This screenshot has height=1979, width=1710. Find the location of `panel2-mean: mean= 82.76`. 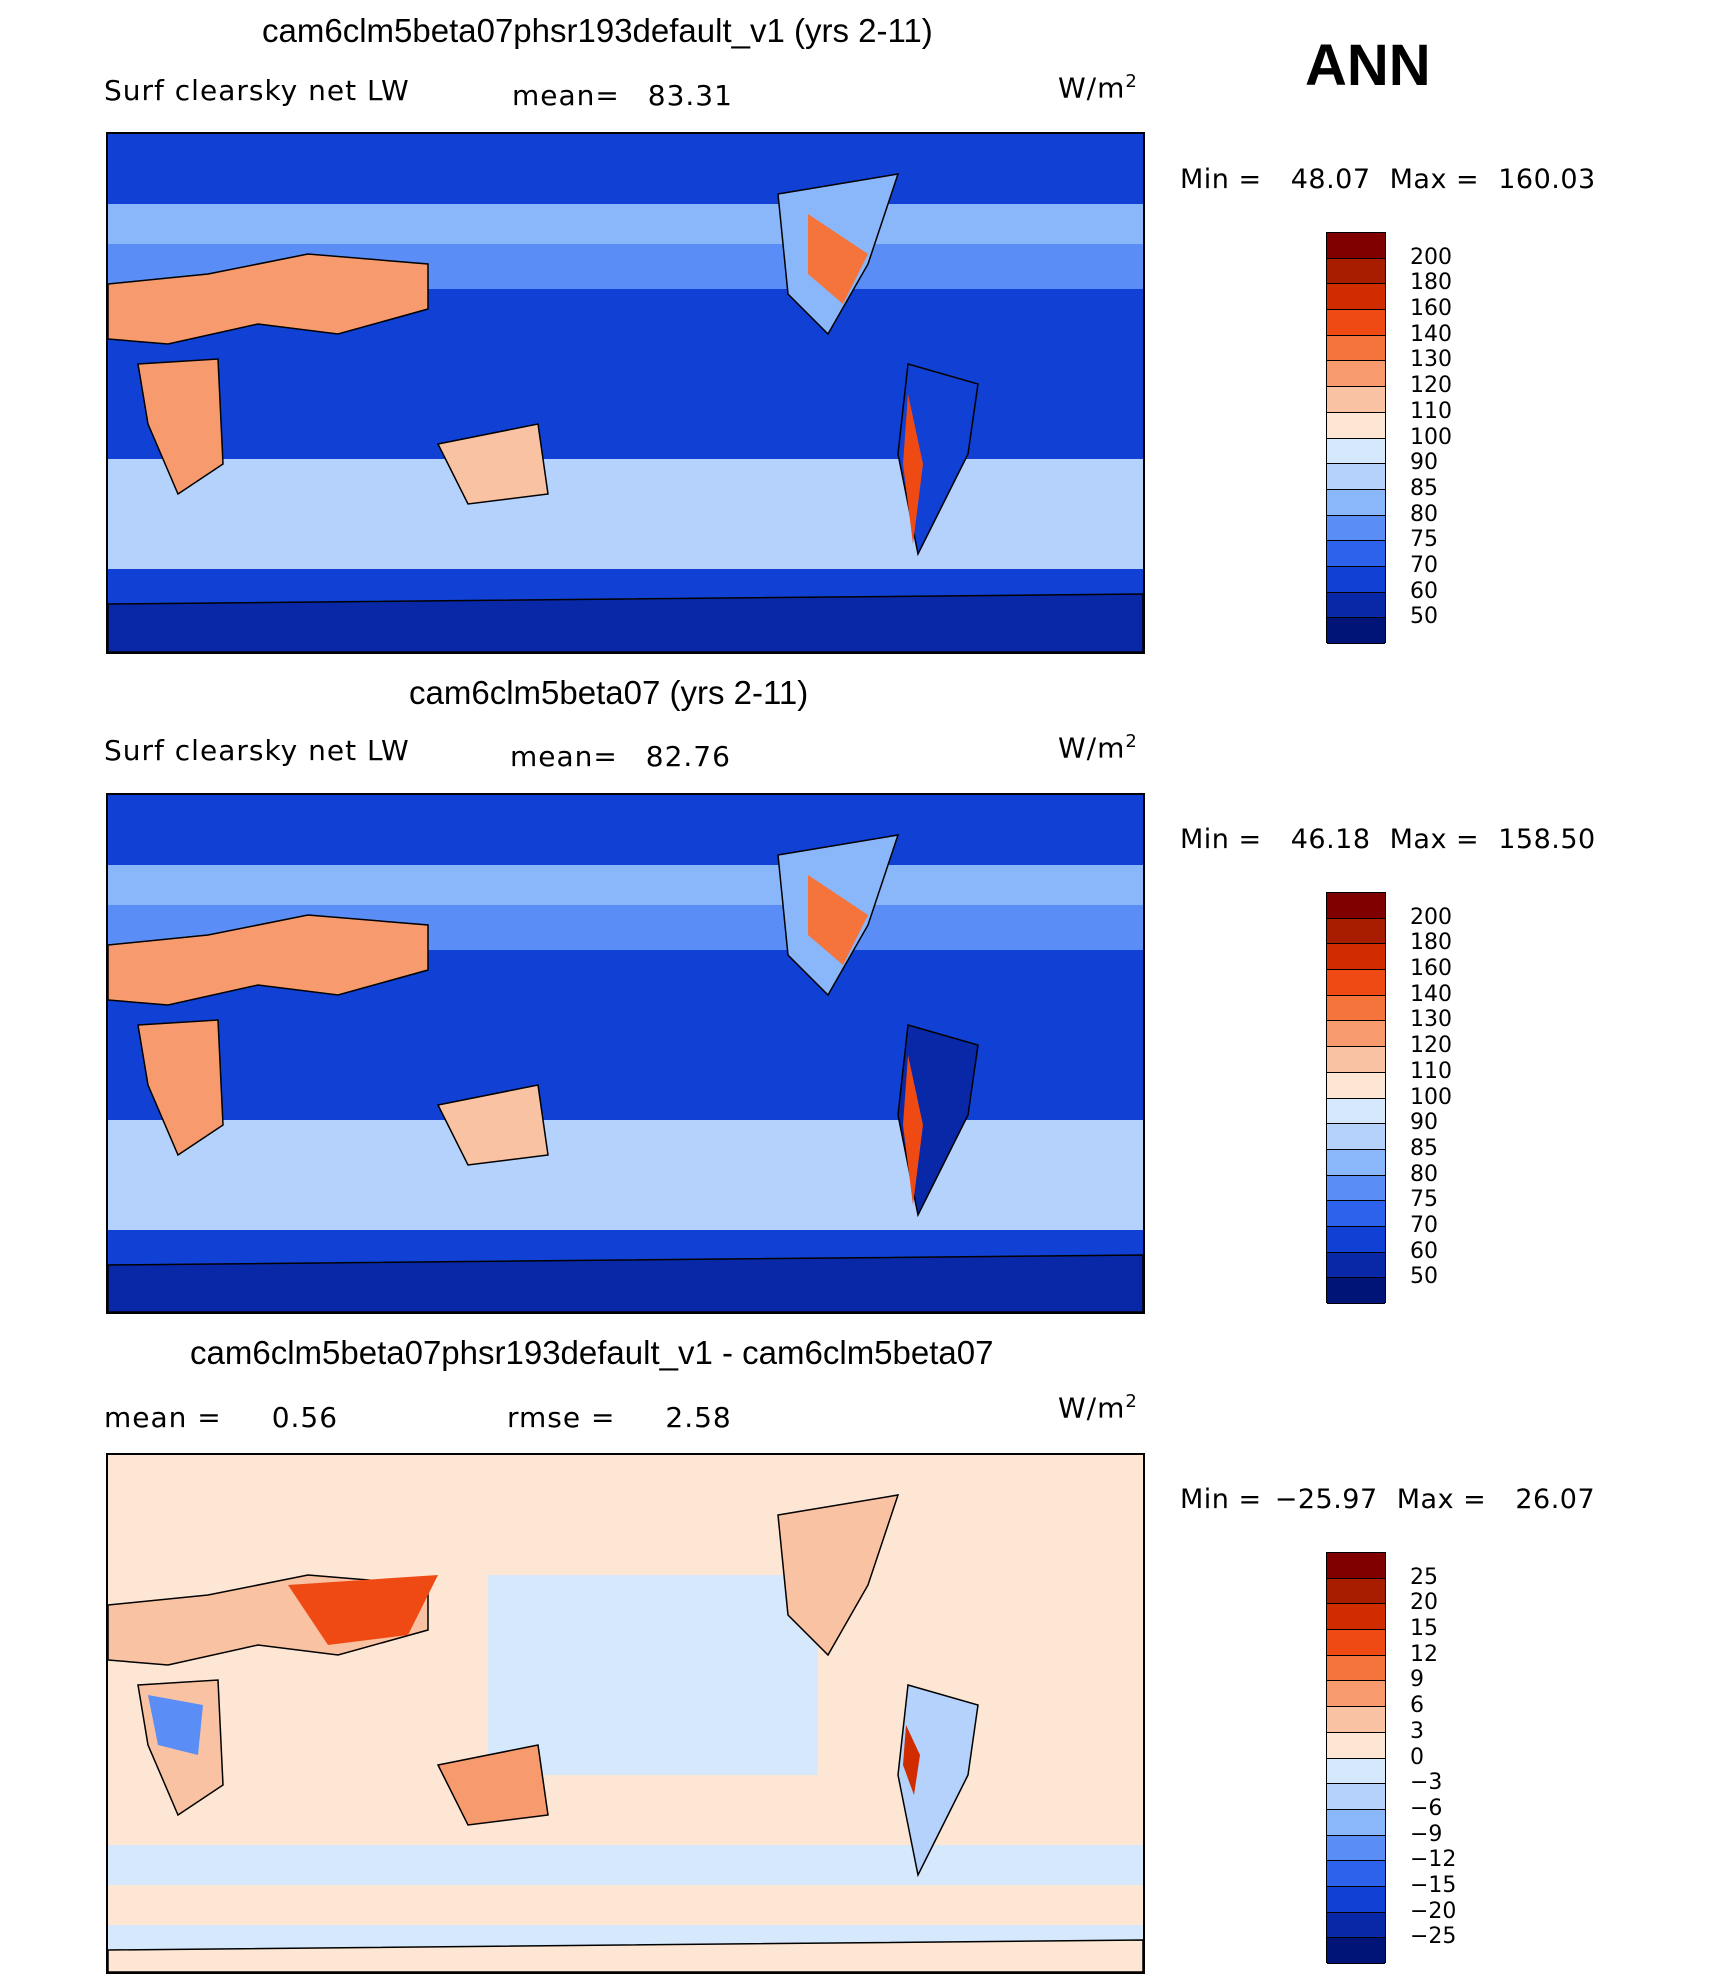

panel2-mean: mean= 82.76 is located at coordinates (620, 756).